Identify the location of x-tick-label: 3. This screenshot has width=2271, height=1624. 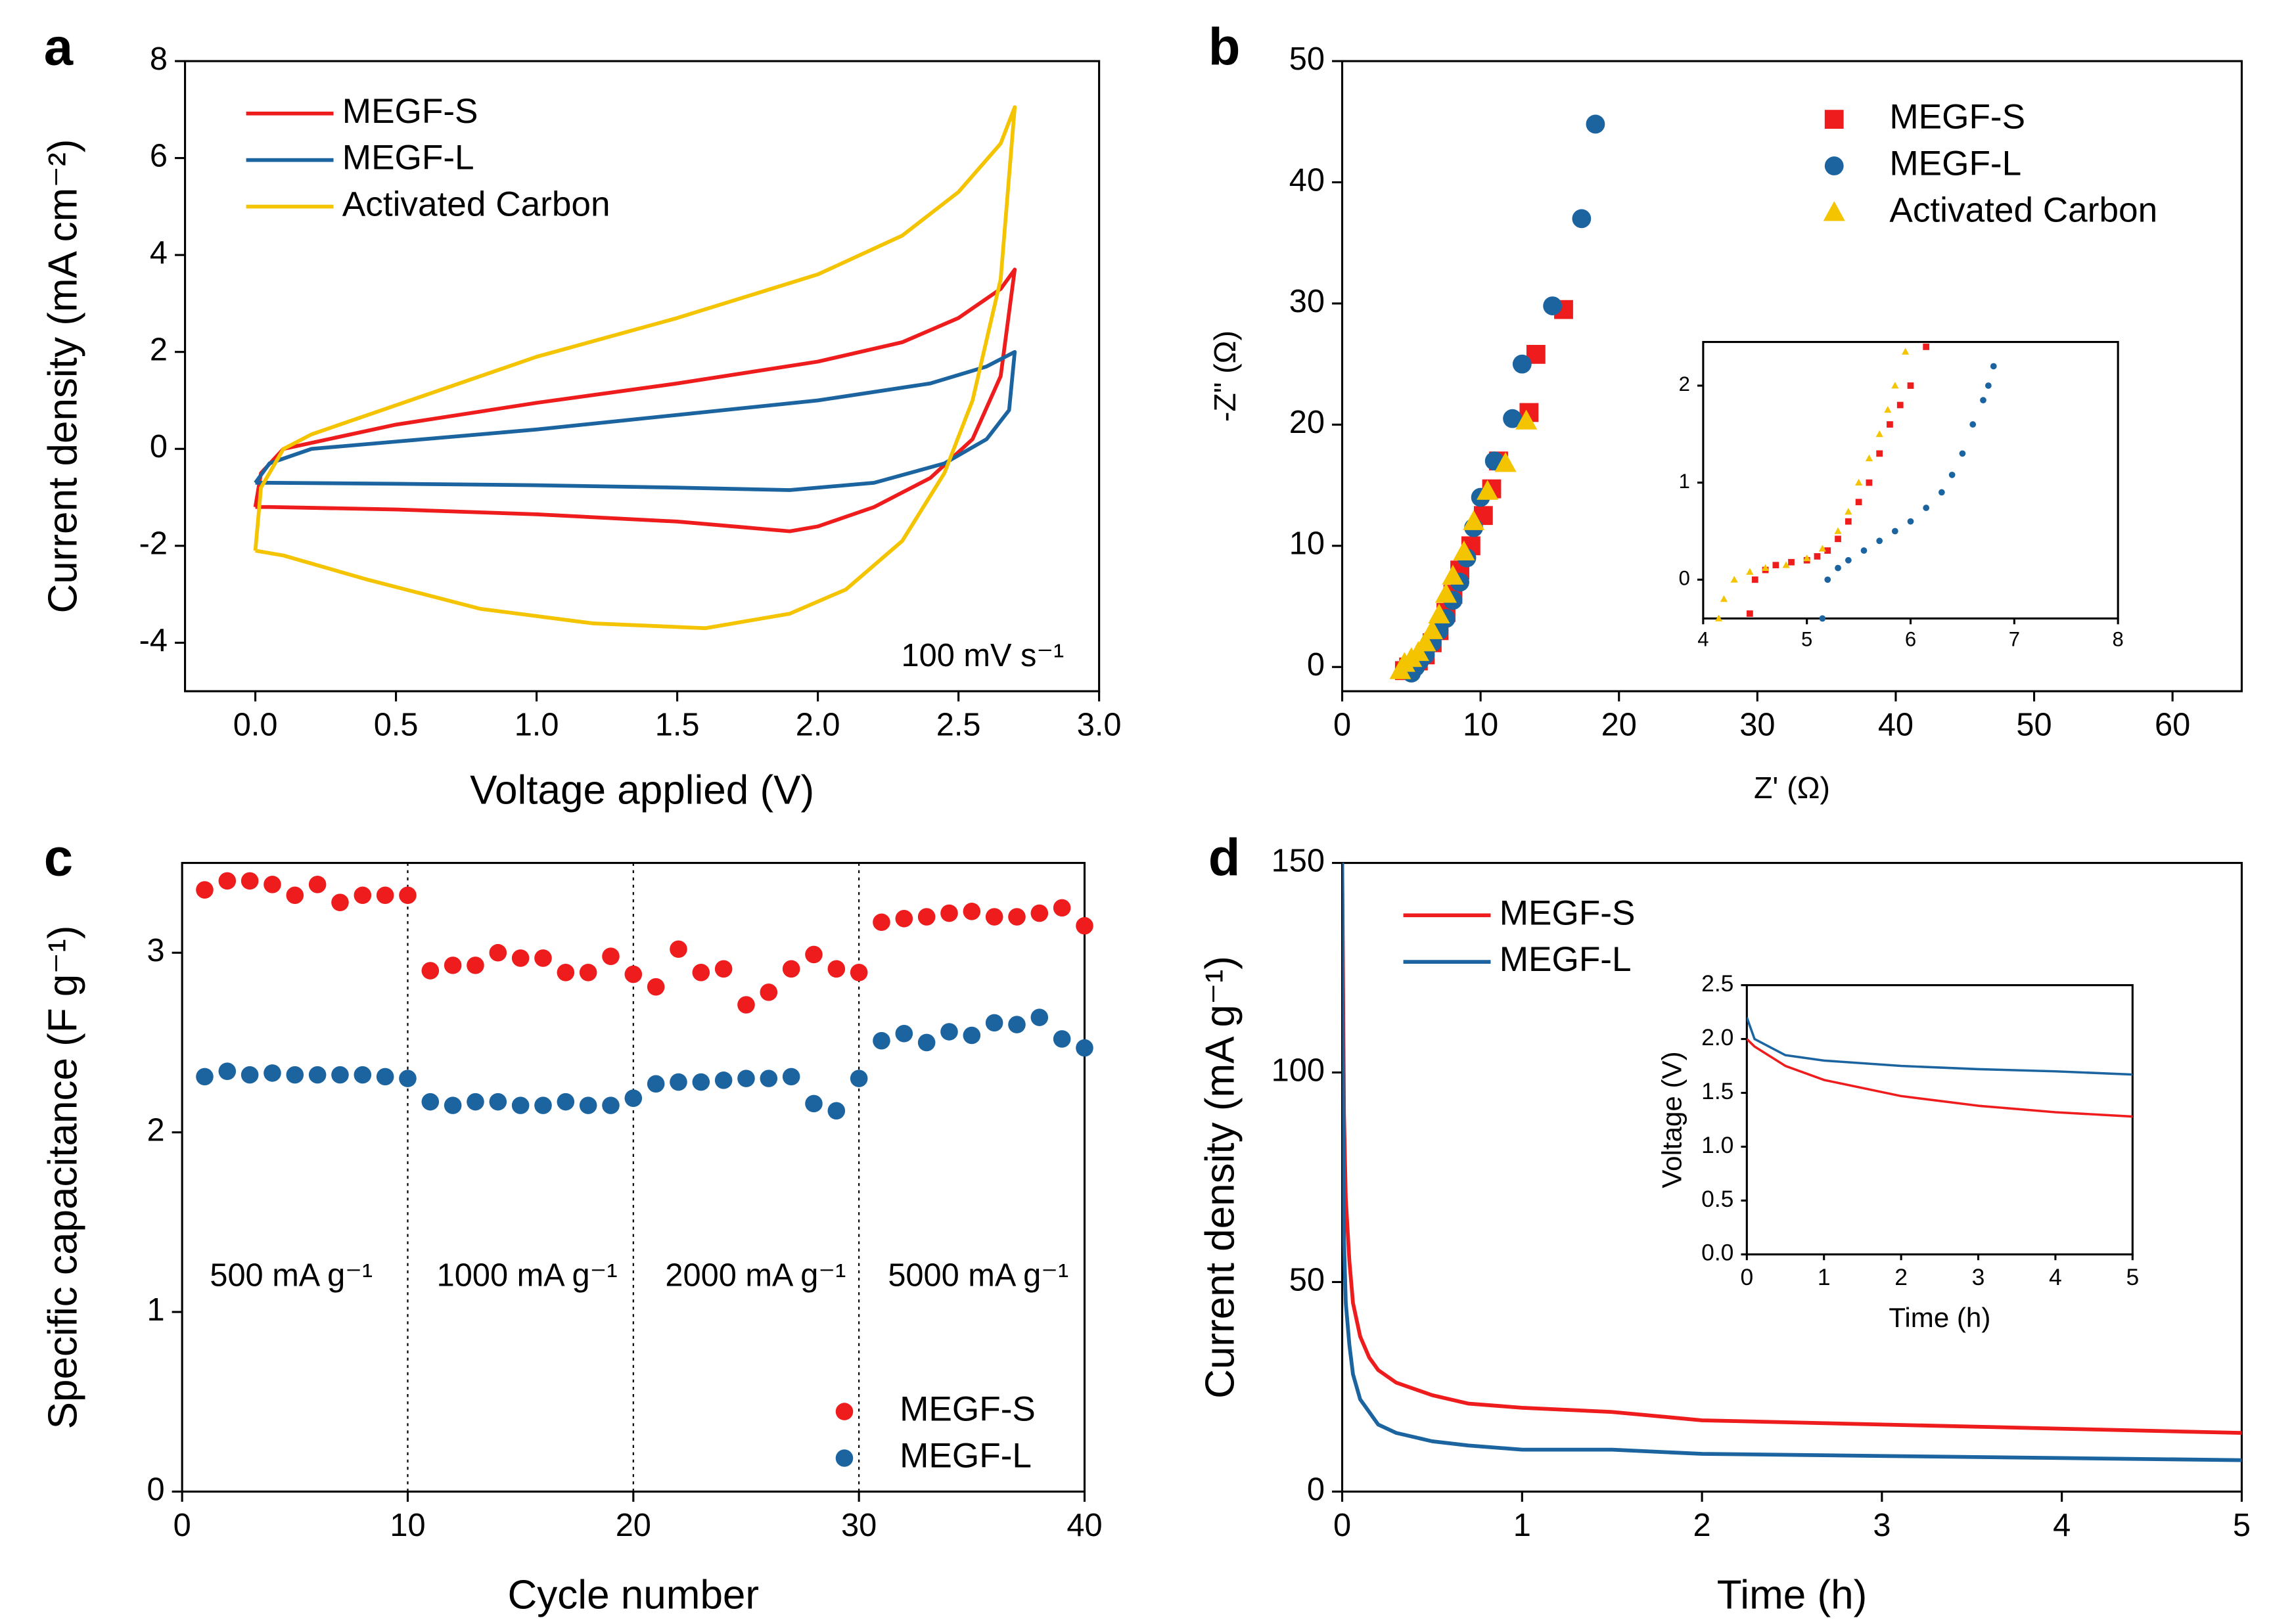
(1978, 1277).